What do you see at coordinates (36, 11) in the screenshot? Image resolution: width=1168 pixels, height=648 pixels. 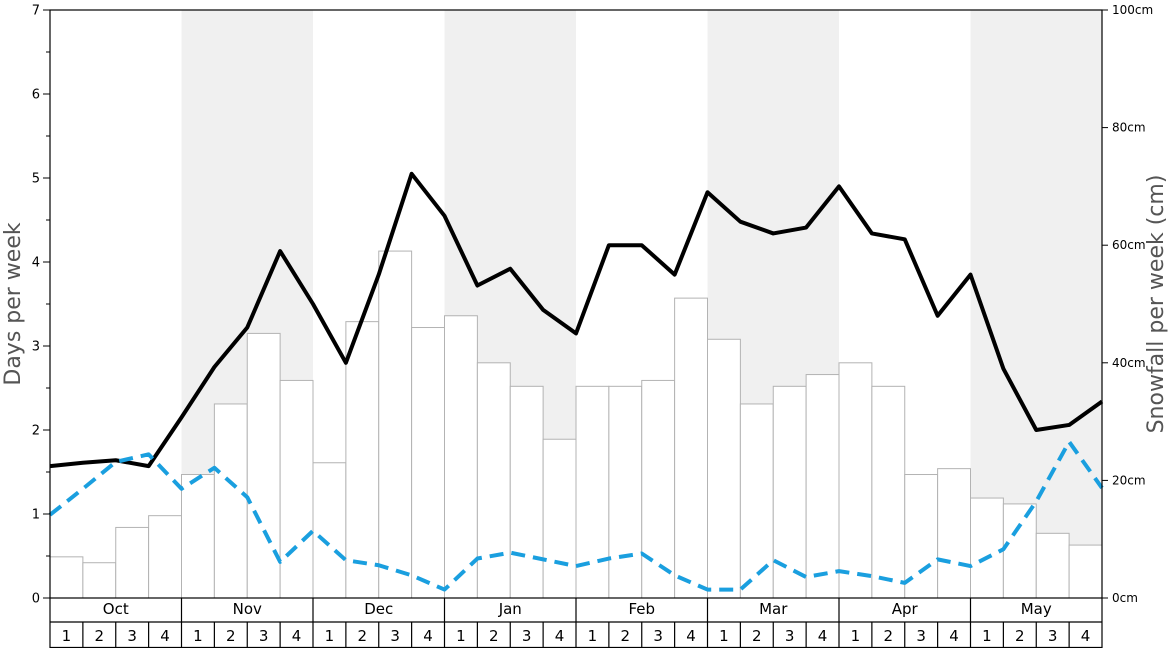 I see `left-tick-label: 7` at bounding box center [36, 11].